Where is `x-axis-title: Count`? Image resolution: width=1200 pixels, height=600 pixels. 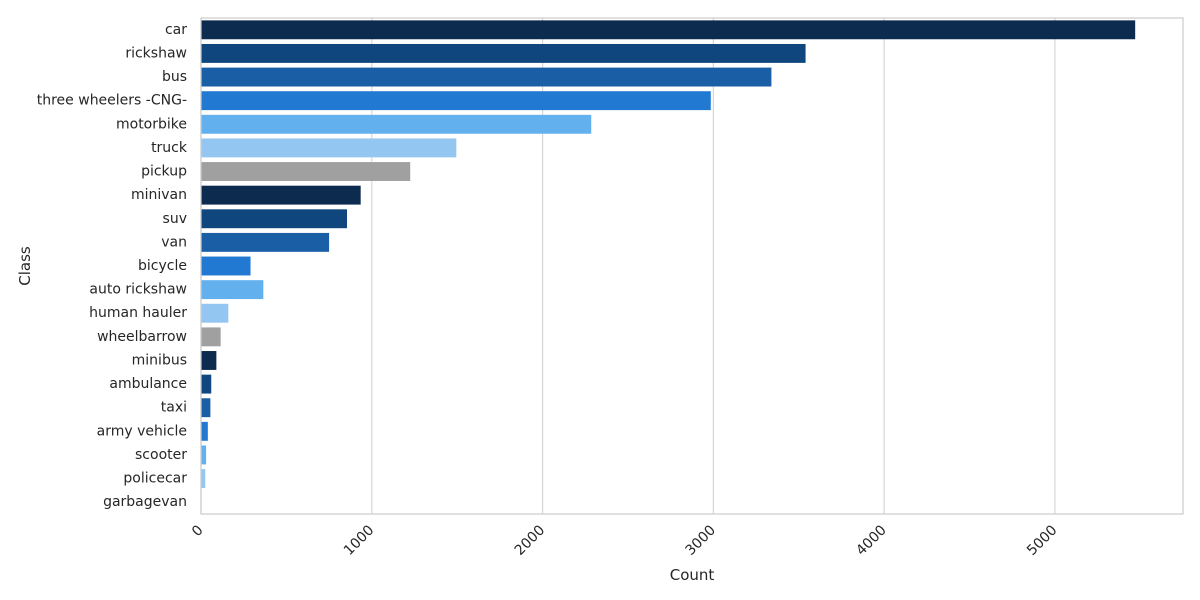
x-axis-title: Count is located at coordinates (692, 575).